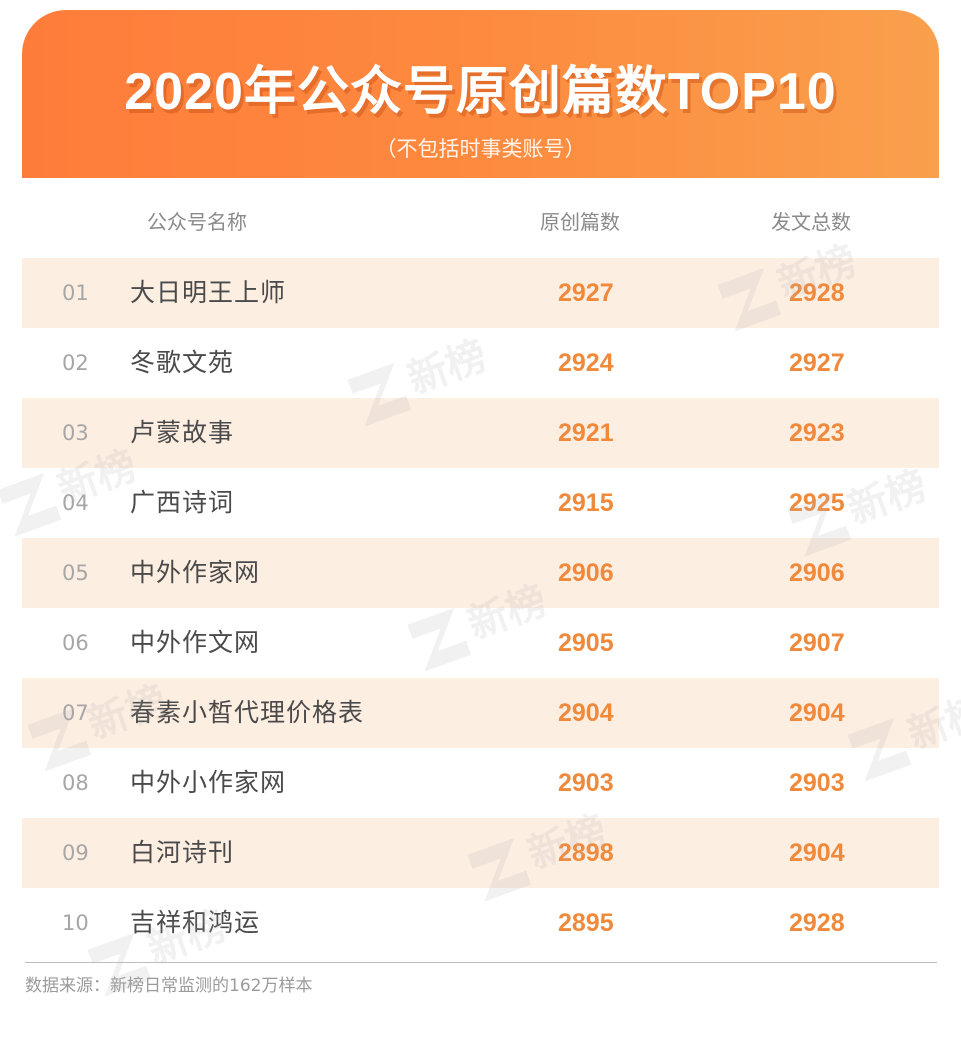 This screenshot has height=1041, width=961. What do you see at coordinates (480, 853) in the screenshot?
I see `table-row: 09 白河诗刊 2898 2904` at bounding box center [480, 853].